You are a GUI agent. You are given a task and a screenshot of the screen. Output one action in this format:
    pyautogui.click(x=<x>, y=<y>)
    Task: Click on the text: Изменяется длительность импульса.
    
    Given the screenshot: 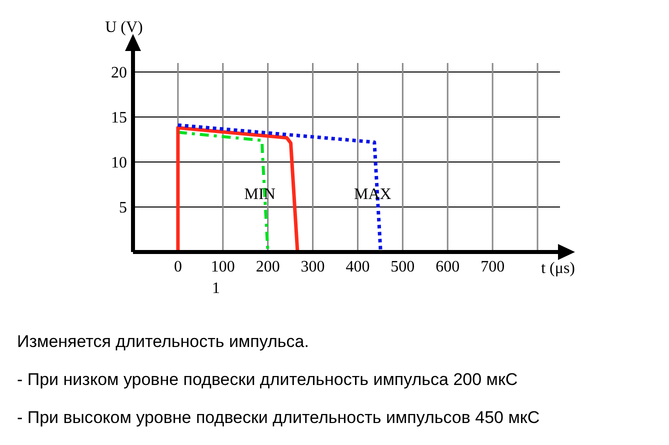 What is the action you would take?
    pyautogui.click(x=163, y=342)
    